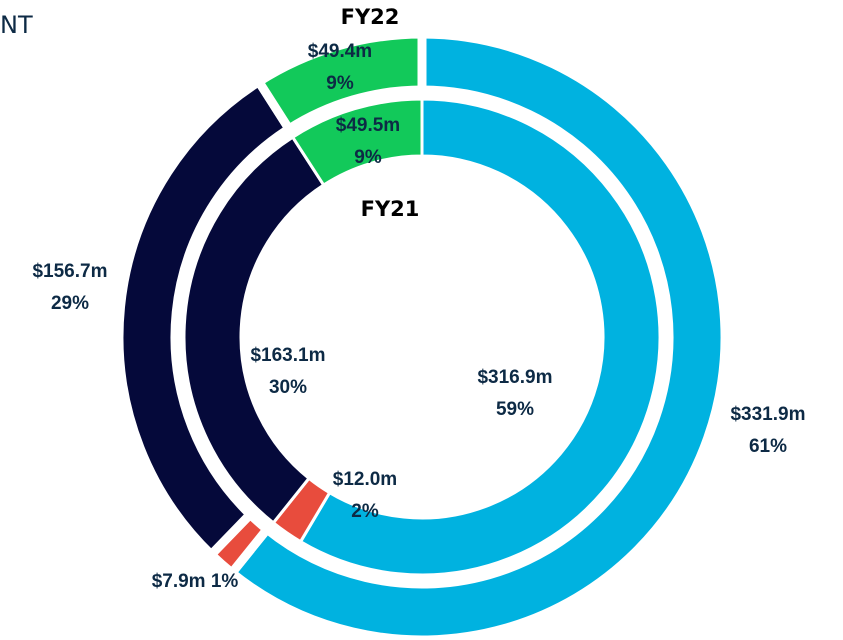 This screenshot has height=640, width=843. What do you see at coordinates (225, 581) in the screenshot?
I see `percent-label: 1%` at bounding box center [225, 581].